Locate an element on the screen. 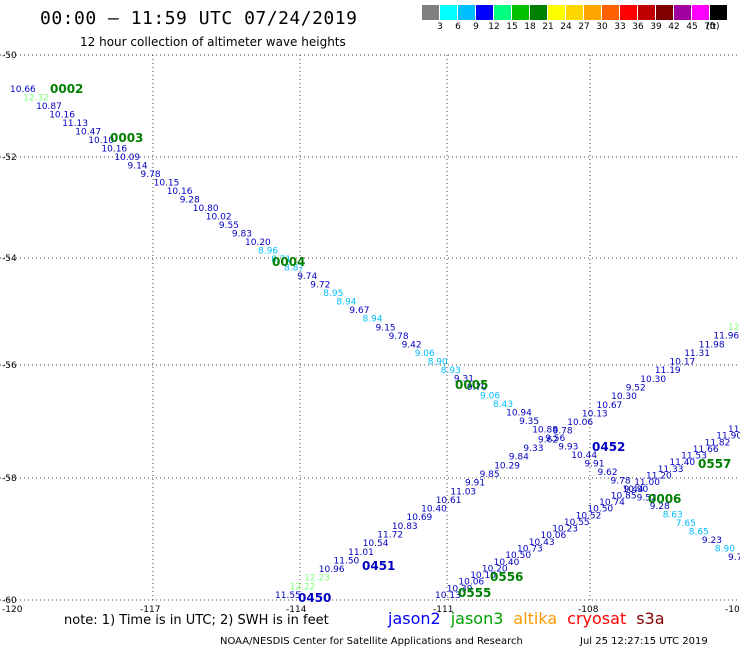 The height and width of the screenshot is (650, 740). wave-height-value: 10.85 is located at coordinates (624, 496).